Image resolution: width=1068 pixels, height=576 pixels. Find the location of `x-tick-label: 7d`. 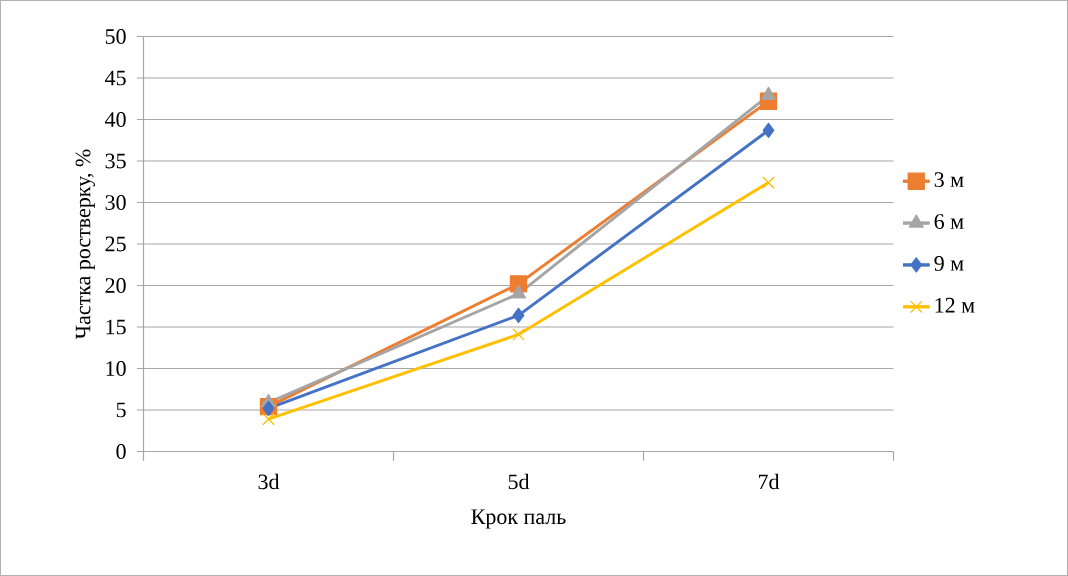

x-tick-label: 7d is located at coordinates (769, 481).